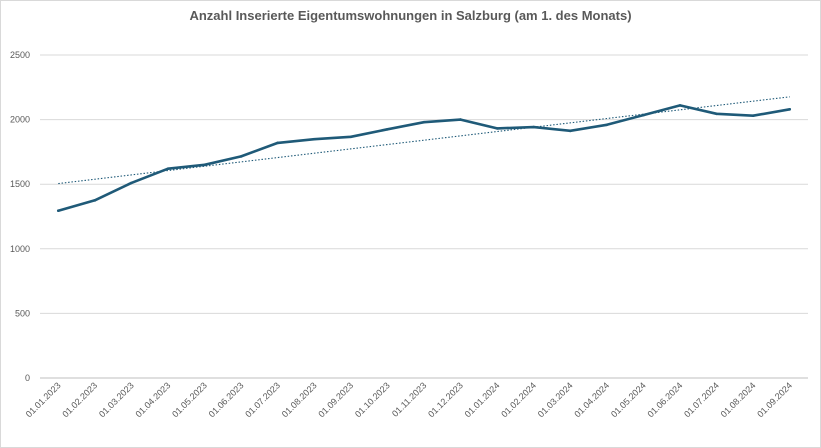  What do you see at coordinates (43, 399) in the screenshot?
I see `x-tick-label: 01.01.2023` at bounding box center [43, 399].